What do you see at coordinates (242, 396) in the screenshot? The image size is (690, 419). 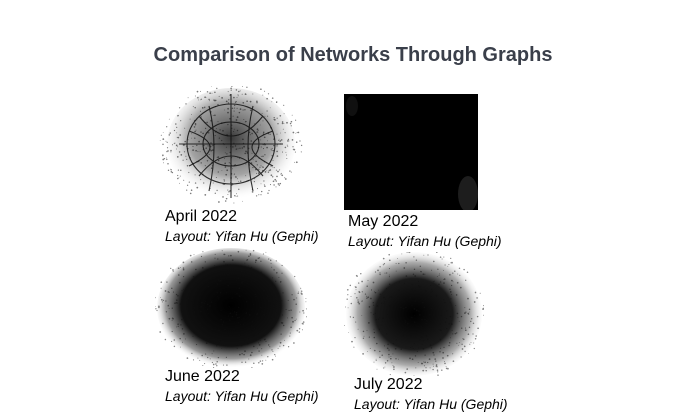 I see `panel-layout-june: Layout: Yifan Hu (Gephi)` at bounding box center [242, 396].